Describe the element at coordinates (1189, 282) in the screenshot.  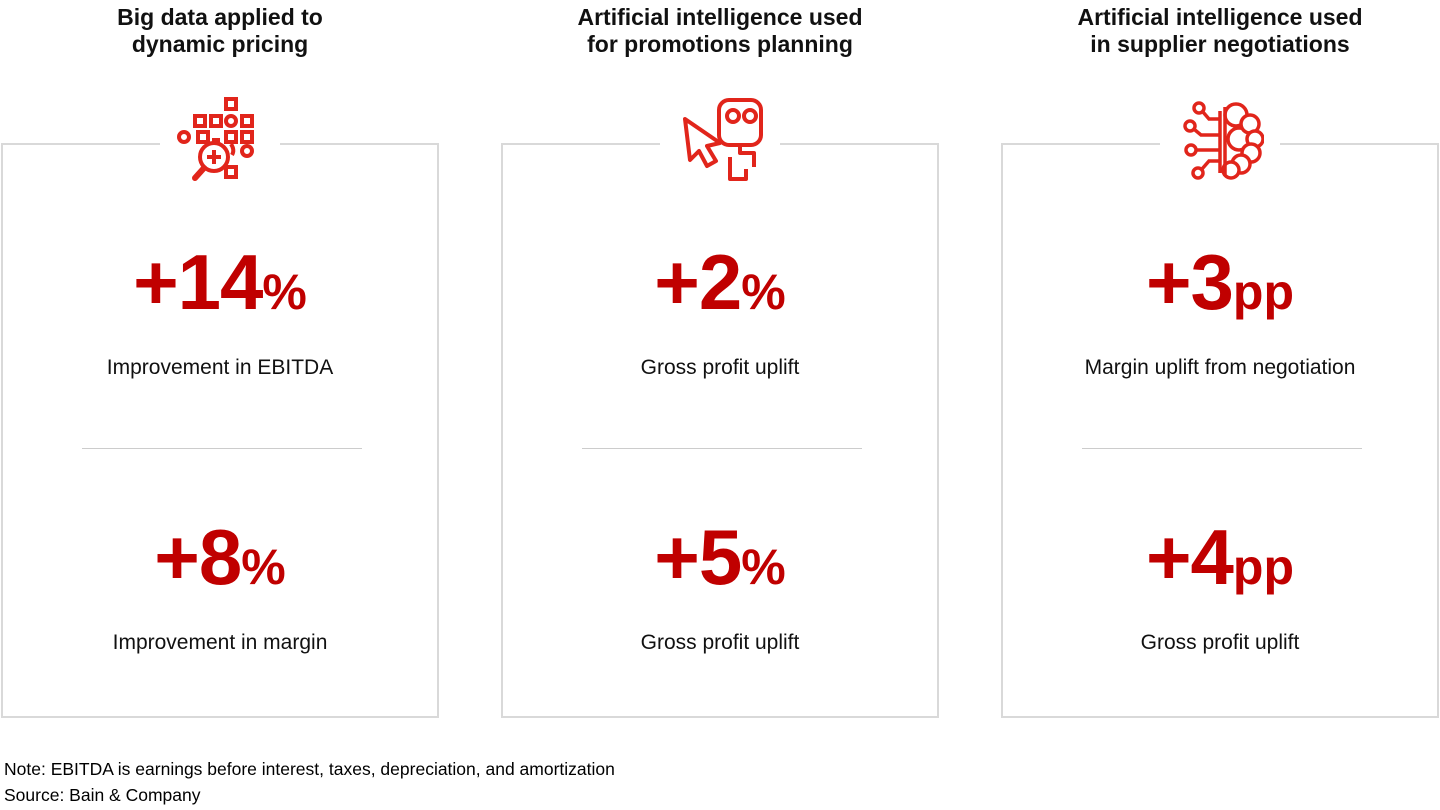
I see `stat-number: +3` at that location.